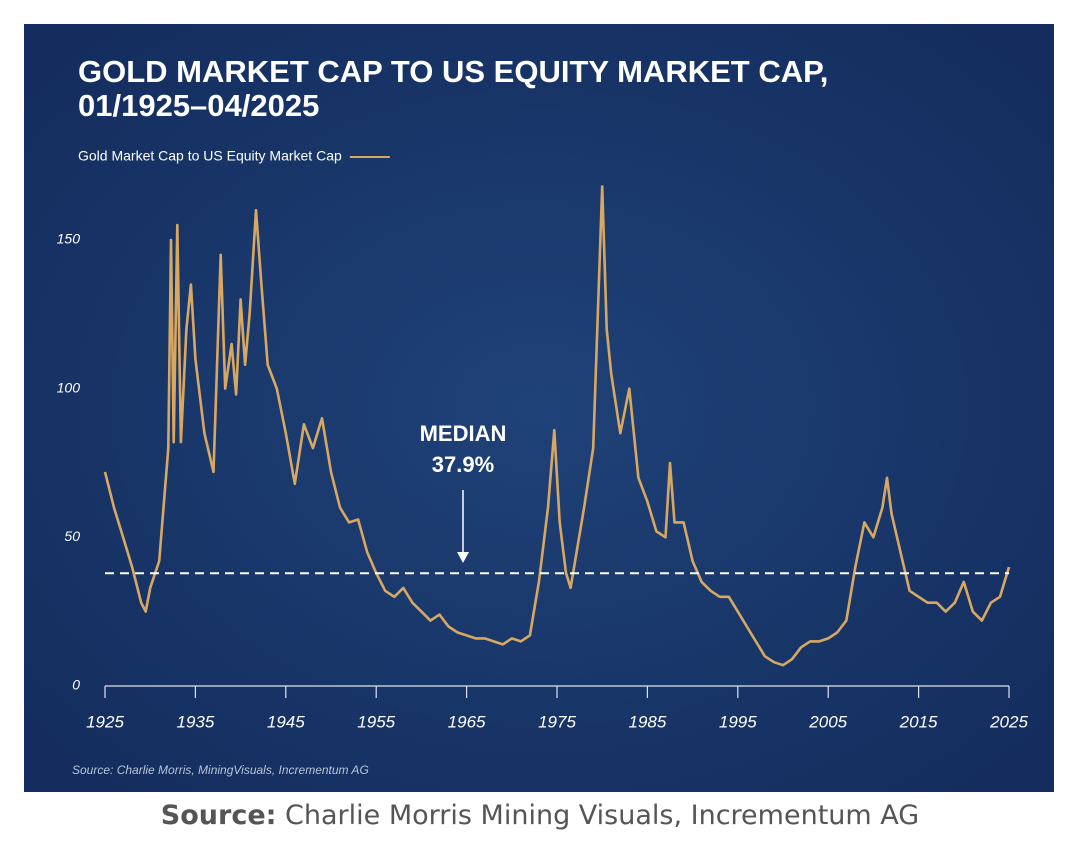 This screenshot has width=1080, height=852. I want to click on x-tick-label: 1975, so click(557, 721).